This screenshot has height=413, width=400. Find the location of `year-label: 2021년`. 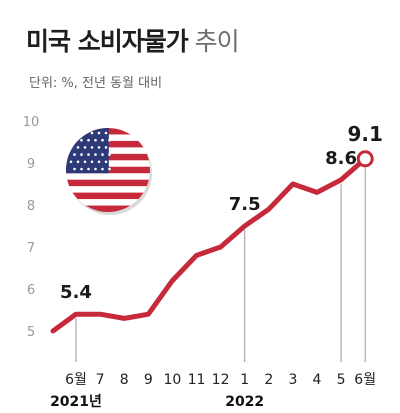

year-label: 2021년 is located at coordinates (76, 402).